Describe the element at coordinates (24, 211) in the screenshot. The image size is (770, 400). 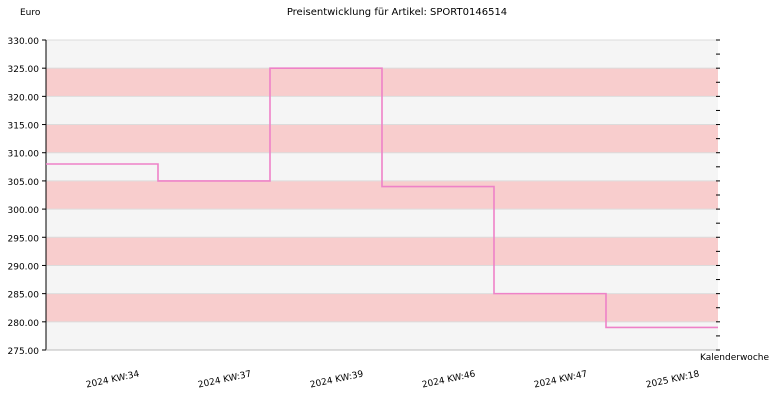
I see `y-tick-label: 300.00` at that location.